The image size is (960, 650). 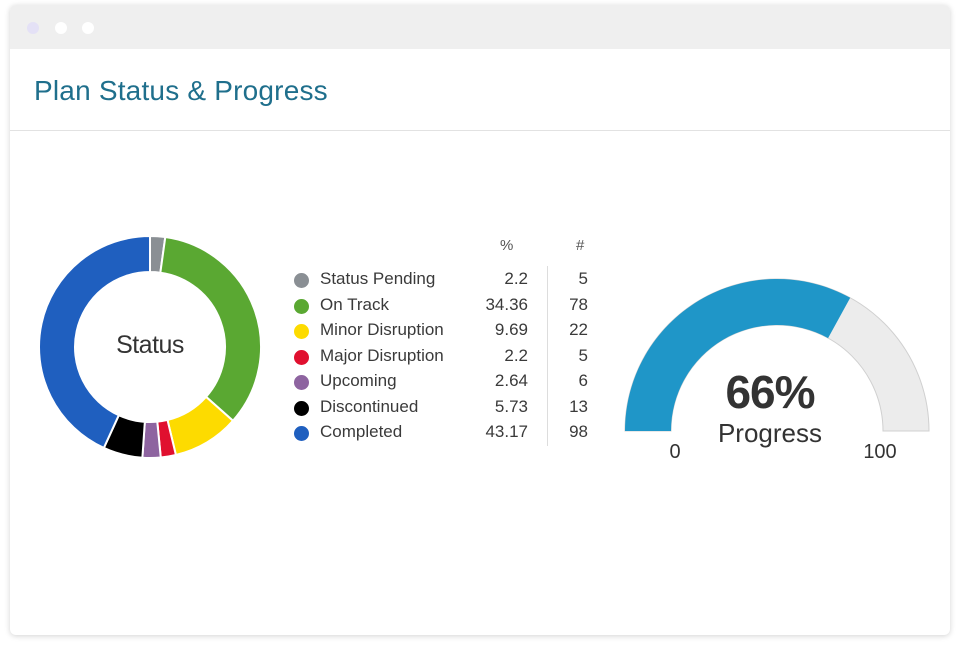 What do you see at coordinates (770, 392) in the screenshot?
I see `gauge-value: 66%` at bounding box center [770, 392].